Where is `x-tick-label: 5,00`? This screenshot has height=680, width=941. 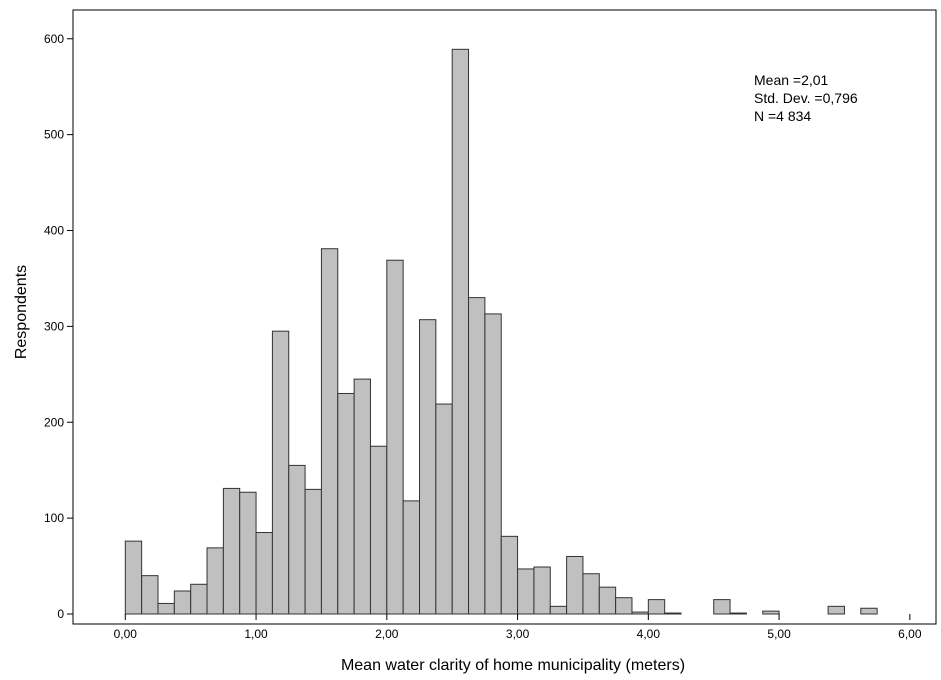 x-tick-label: 5,00 is located at coordinates (779, 634).